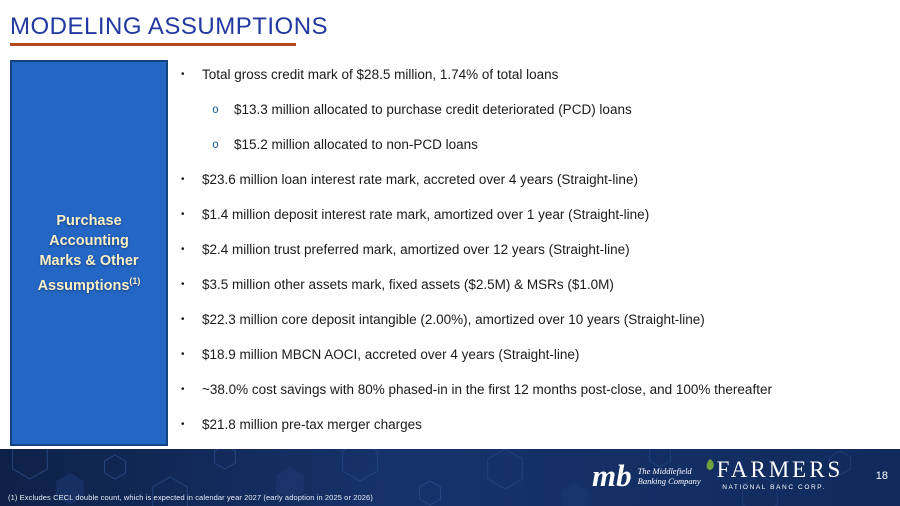 This screenshot has height=506, width=900. I want to click on farmers-logo: FARMERS NATIONAL BANC CORP., so click(774, 474).